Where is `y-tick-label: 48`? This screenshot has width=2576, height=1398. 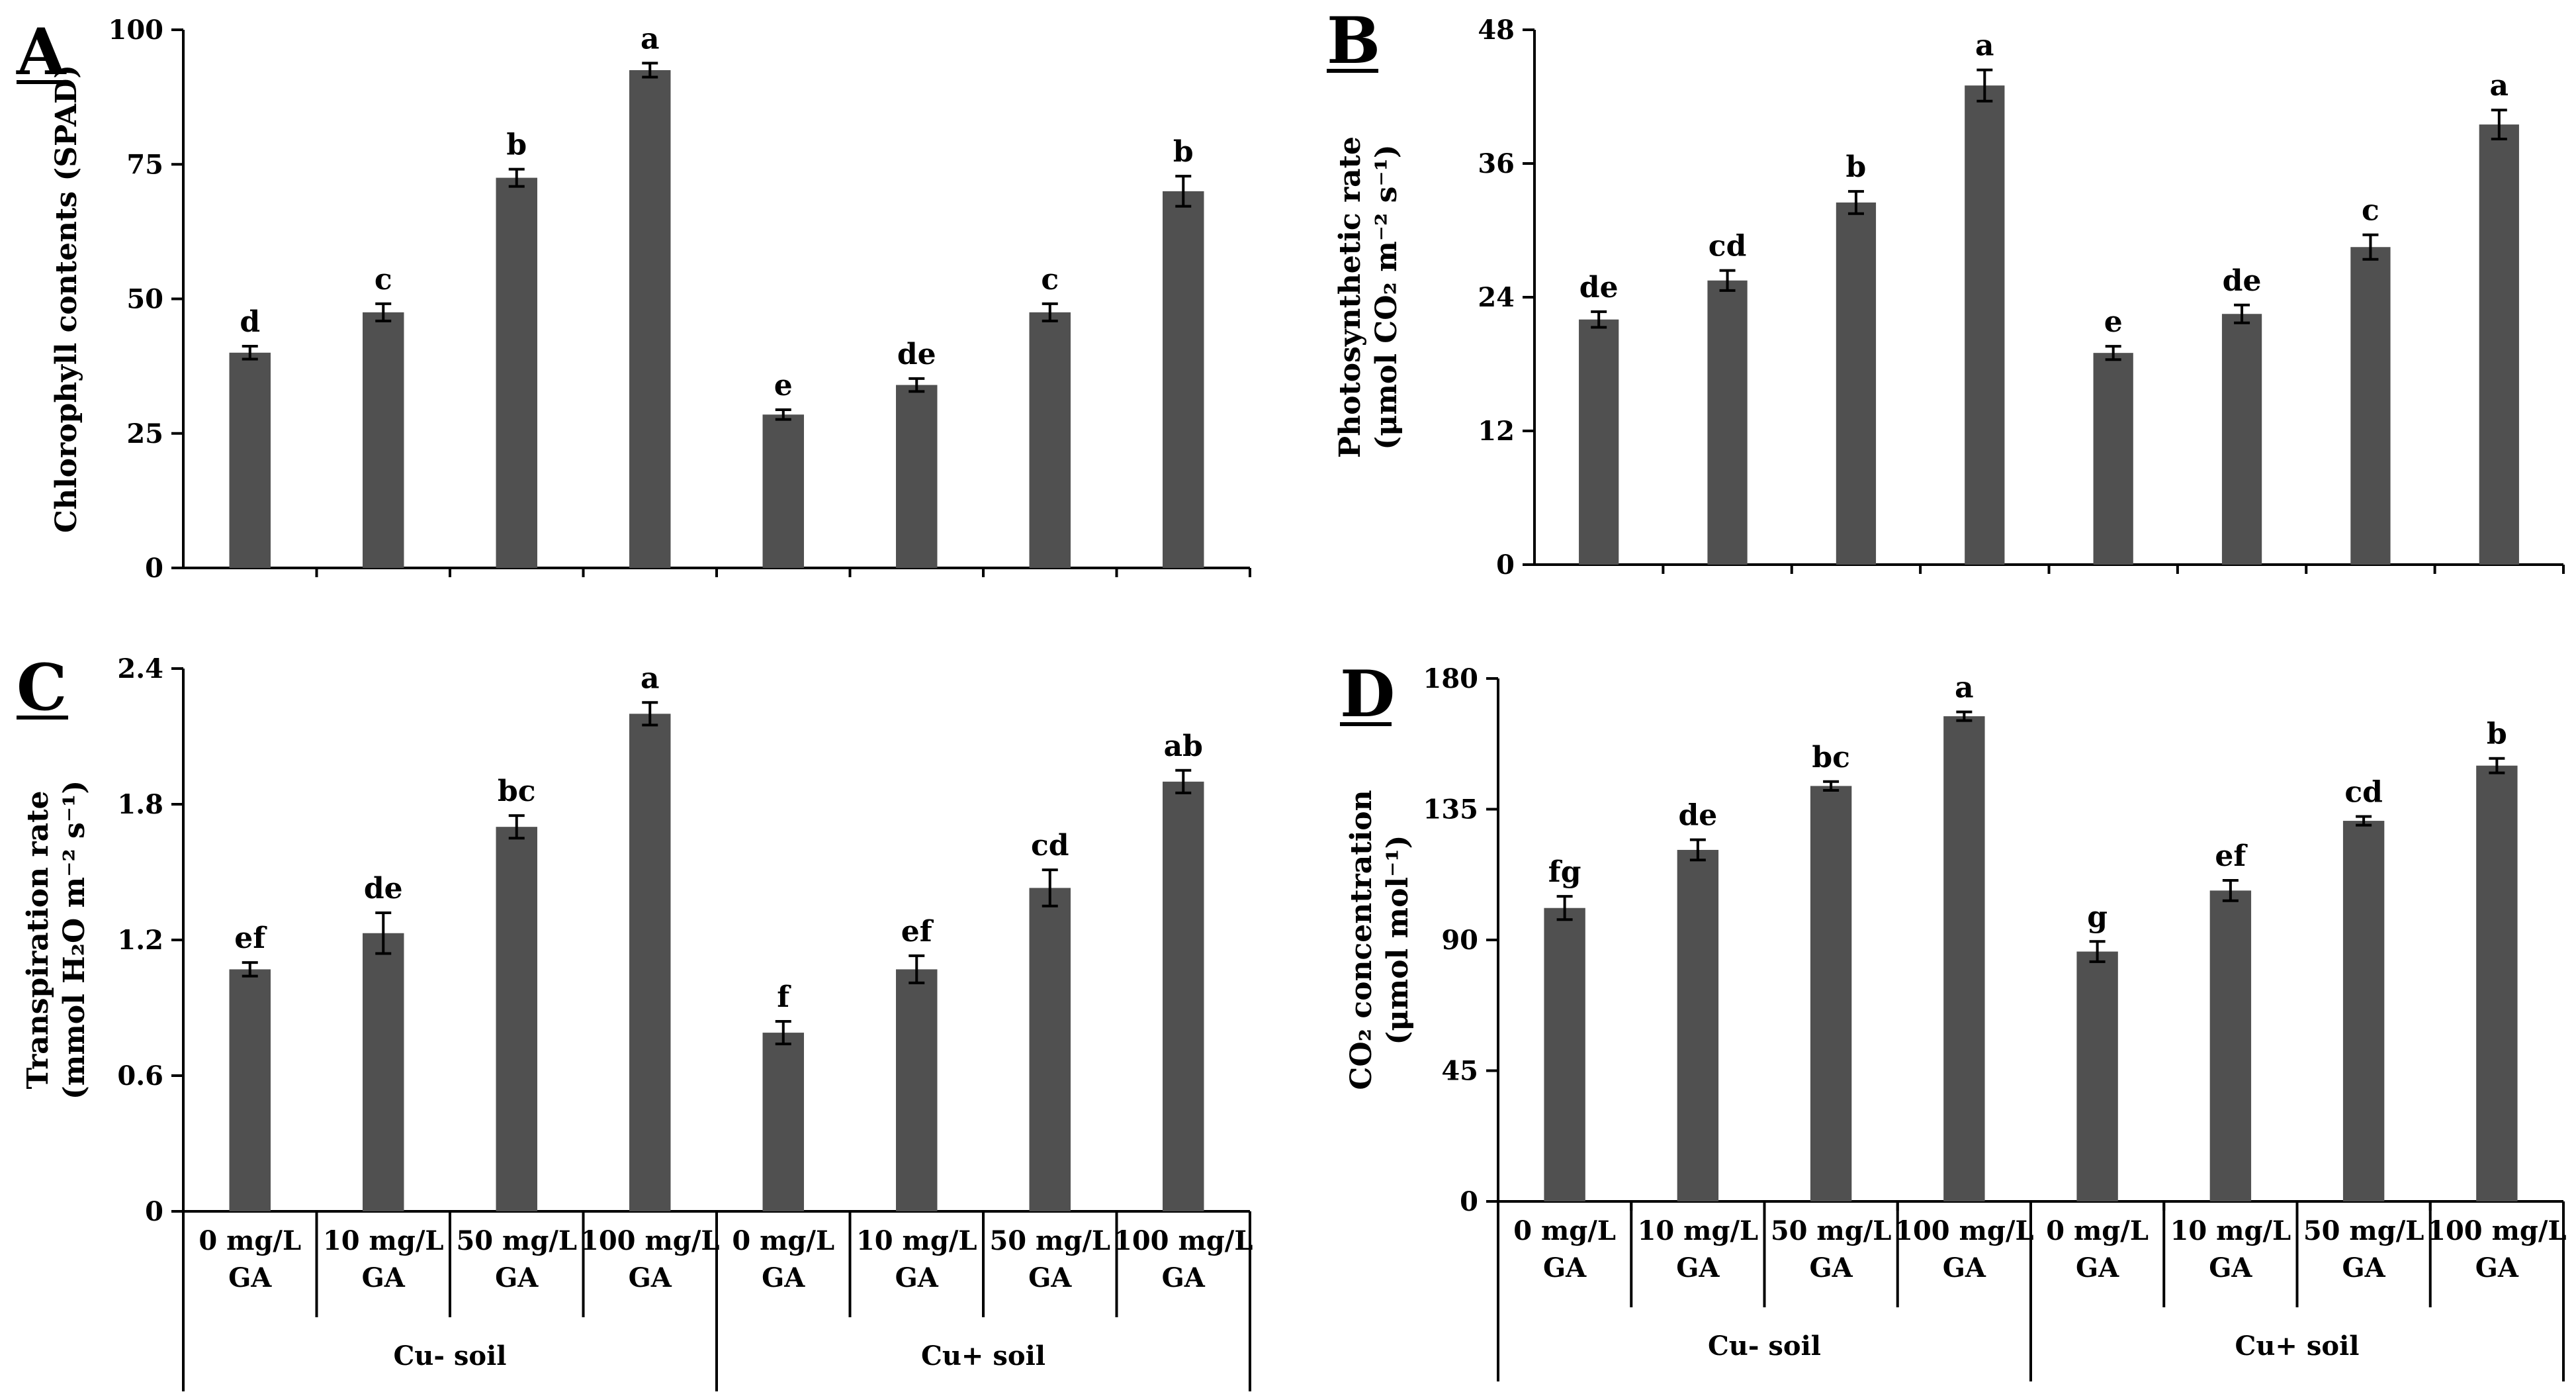
y-tick-label: 48 is located at coordinates (1496, 31).